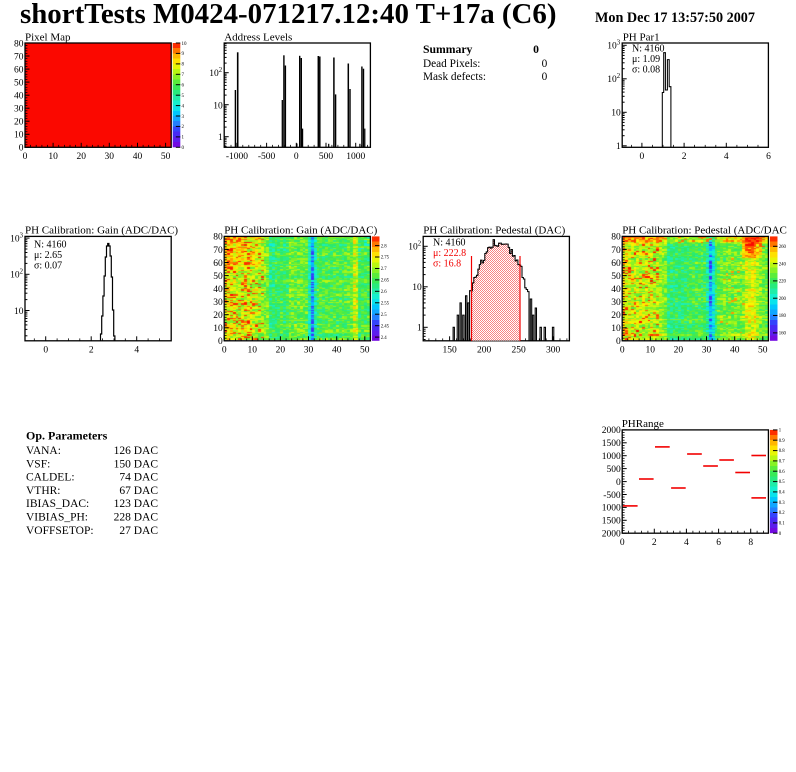 Image resolution: width=796 pixels, height=772 pixels. What do you see at coordinates (101, 231) in the screenshot?
I see `svg-text: PH Calibration: Gain (ADC/DAC)` at bounding box center [101, 231].